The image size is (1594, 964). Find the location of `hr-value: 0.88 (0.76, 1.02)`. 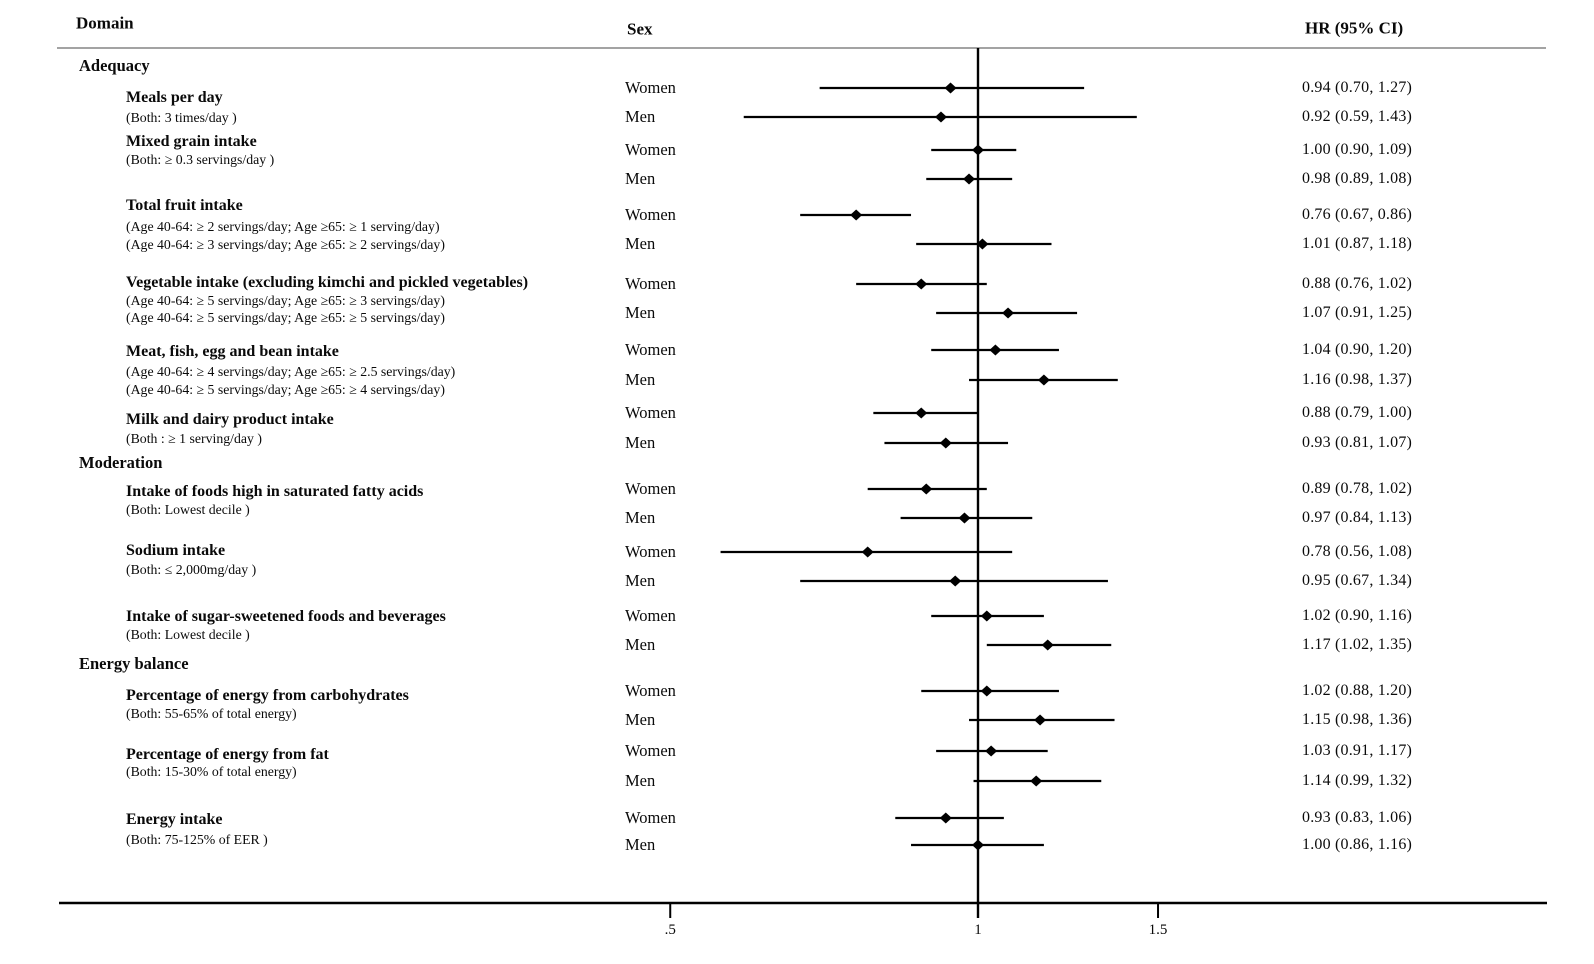

hr-value: 0.88 (0.76, 1.02) is located at coordinates (1357, 283).